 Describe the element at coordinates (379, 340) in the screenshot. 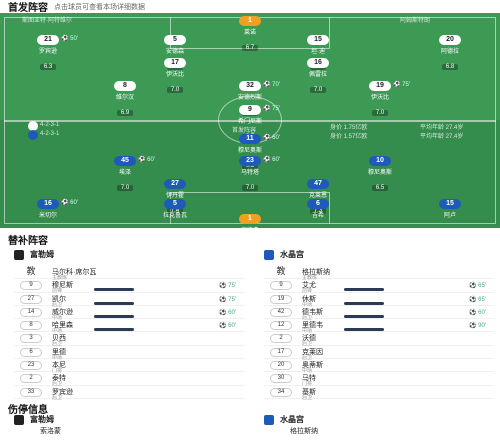

I see `sub-player-row: 2 沃德 后卫` at that location.